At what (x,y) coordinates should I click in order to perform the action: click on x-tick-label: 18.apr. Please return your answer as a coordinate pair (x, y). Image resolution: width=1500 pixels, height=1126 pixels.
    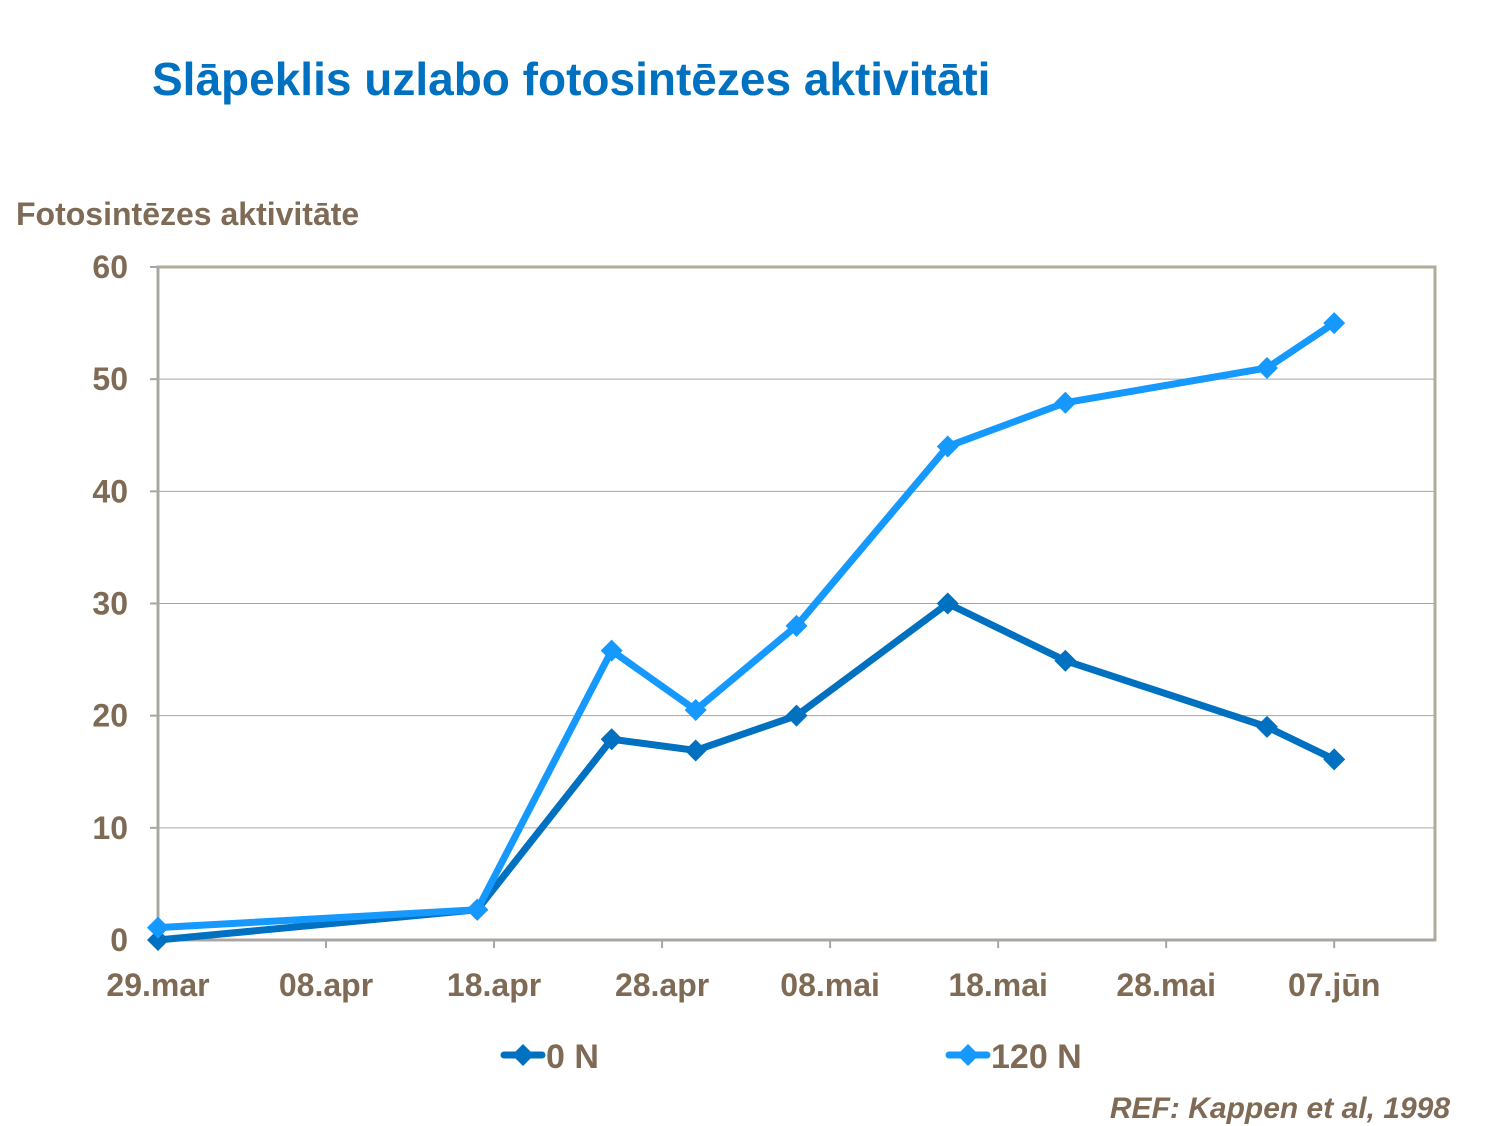
    Looking at the image, I should click on (494, 985).